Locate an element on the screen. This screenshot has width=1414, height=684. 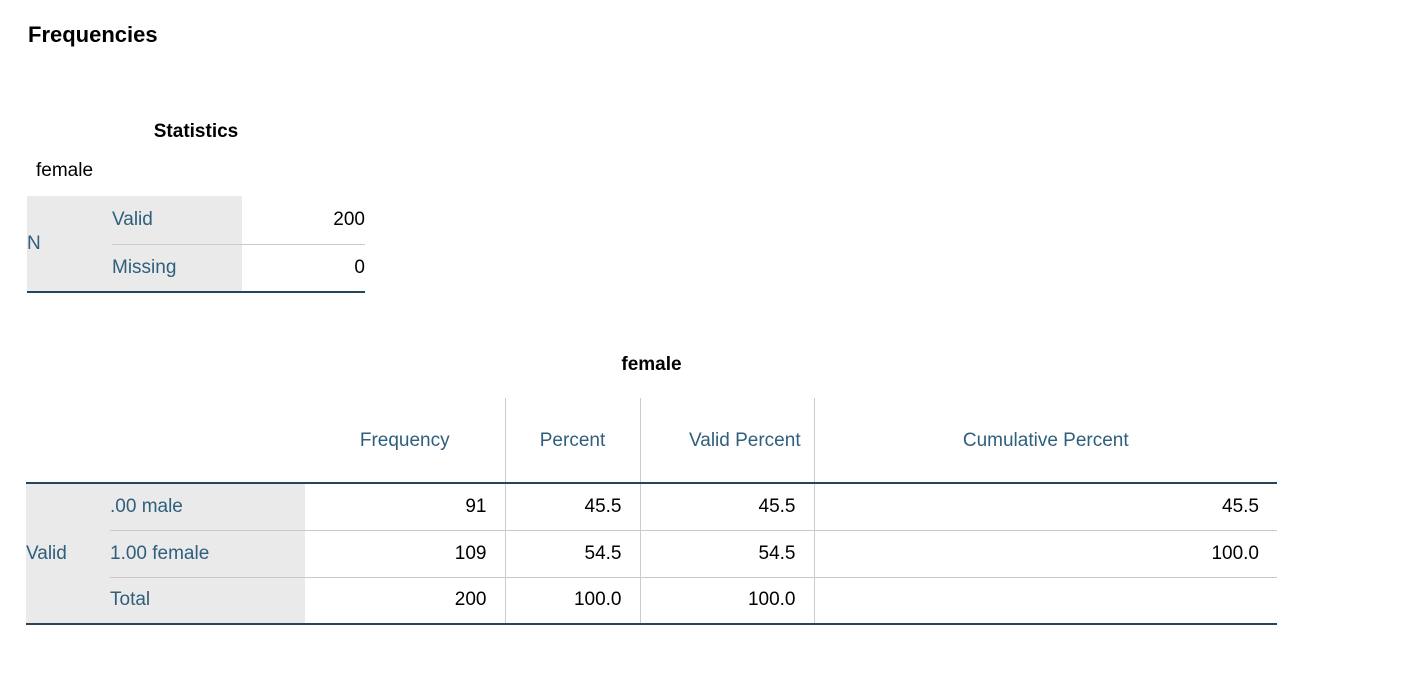
statistics-row-label: Missing is located at coordinates (177, 268).